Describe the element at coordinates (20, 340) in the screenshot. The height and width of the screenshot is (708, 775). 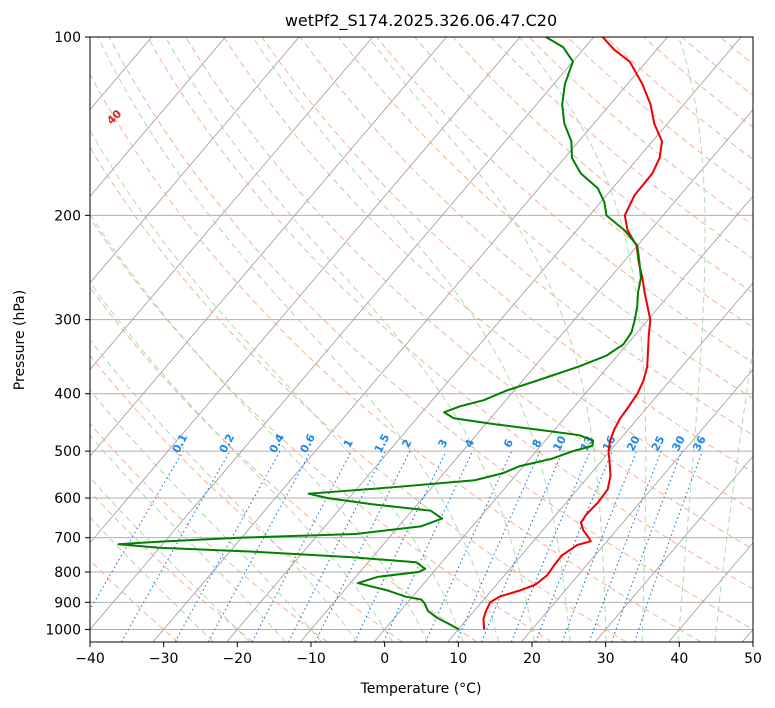
I see `y-axis-title: Pressure (hPa)` at that location.